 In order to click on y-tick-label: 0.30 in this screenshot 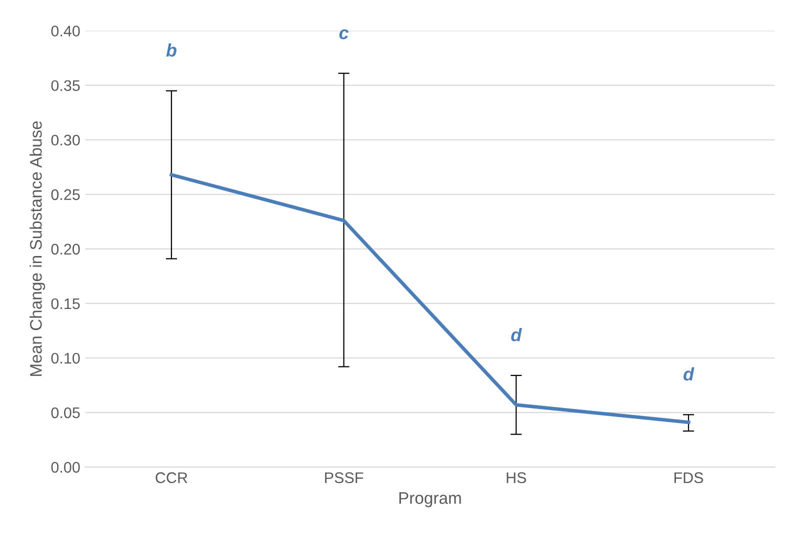, I will do `click(65, 140)`.